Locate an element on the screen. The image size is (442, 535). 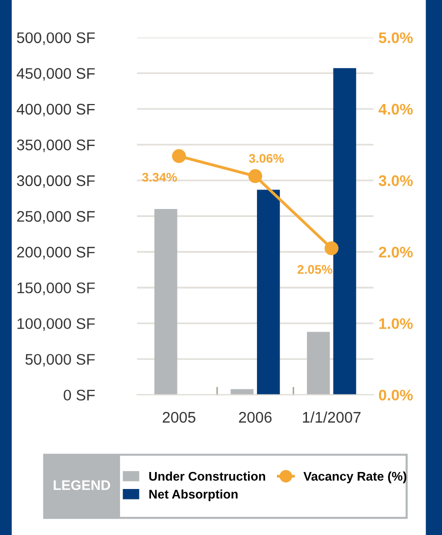
x-tick-label: 1/1/2007 is located at coordinates (331, 417).